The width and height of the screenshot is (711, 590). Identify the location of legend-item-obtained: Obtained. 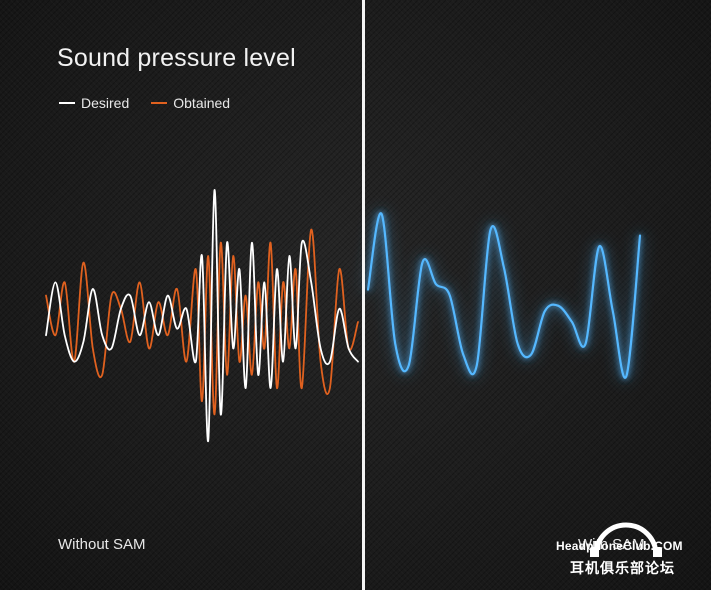
(190, 103).